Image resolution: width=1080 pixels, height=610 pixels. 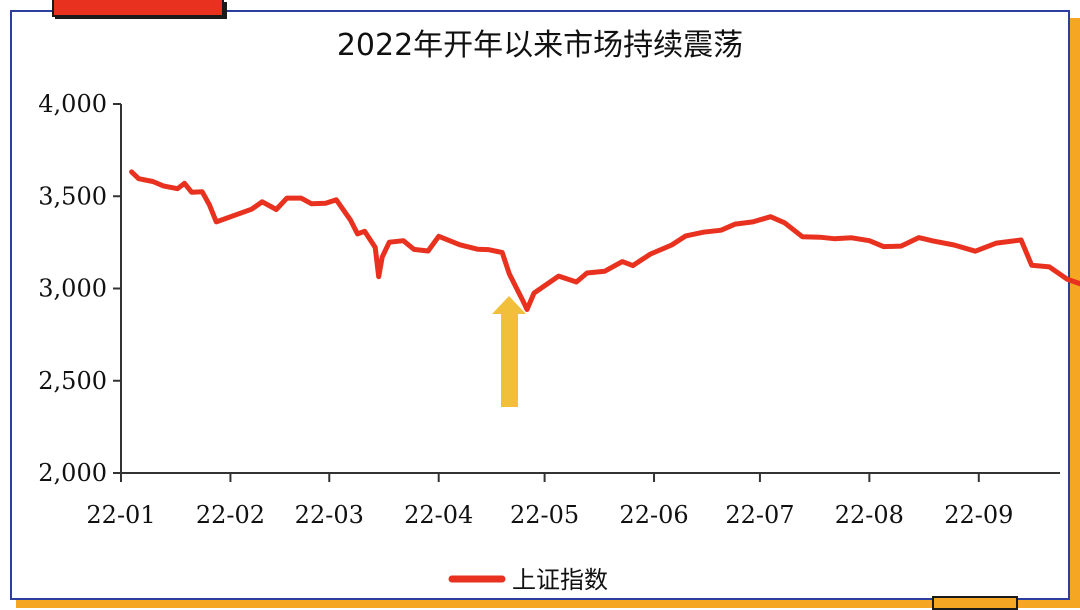 I want to click on decorative-tab-top, so click(x=138, y=8).